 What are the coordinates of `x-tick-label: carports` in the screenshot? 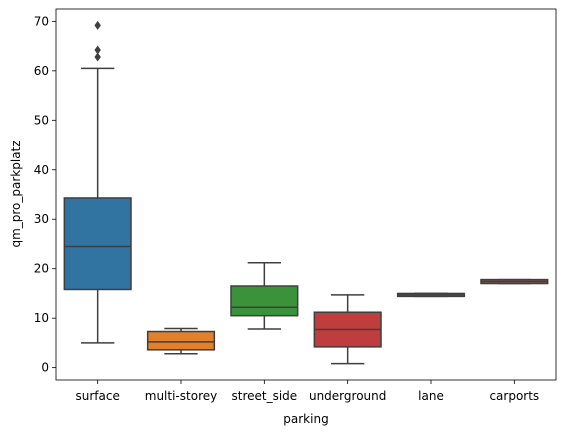 It's located at (514, 396).